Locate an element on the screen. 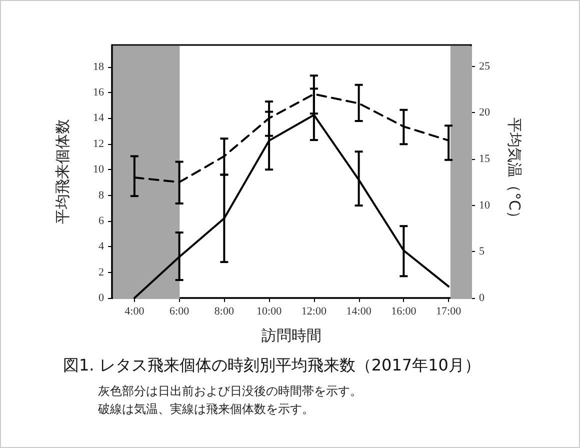  y-tick-label: 8 is located at coordinates (101, 195).